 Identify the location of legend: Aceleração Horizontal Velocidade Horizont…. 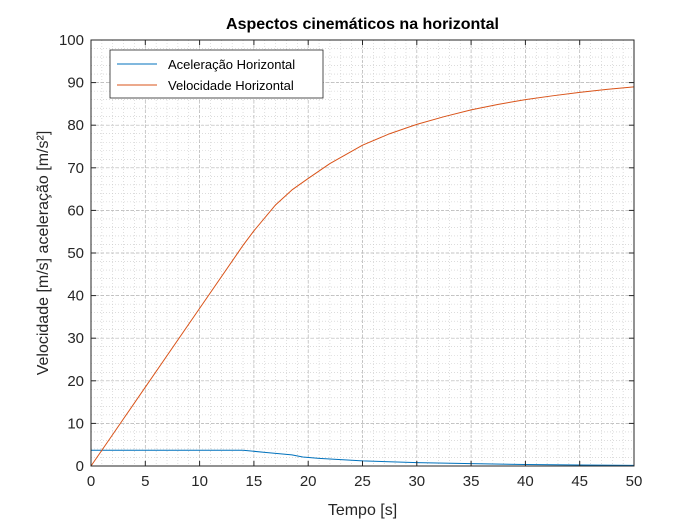
(216, 74).